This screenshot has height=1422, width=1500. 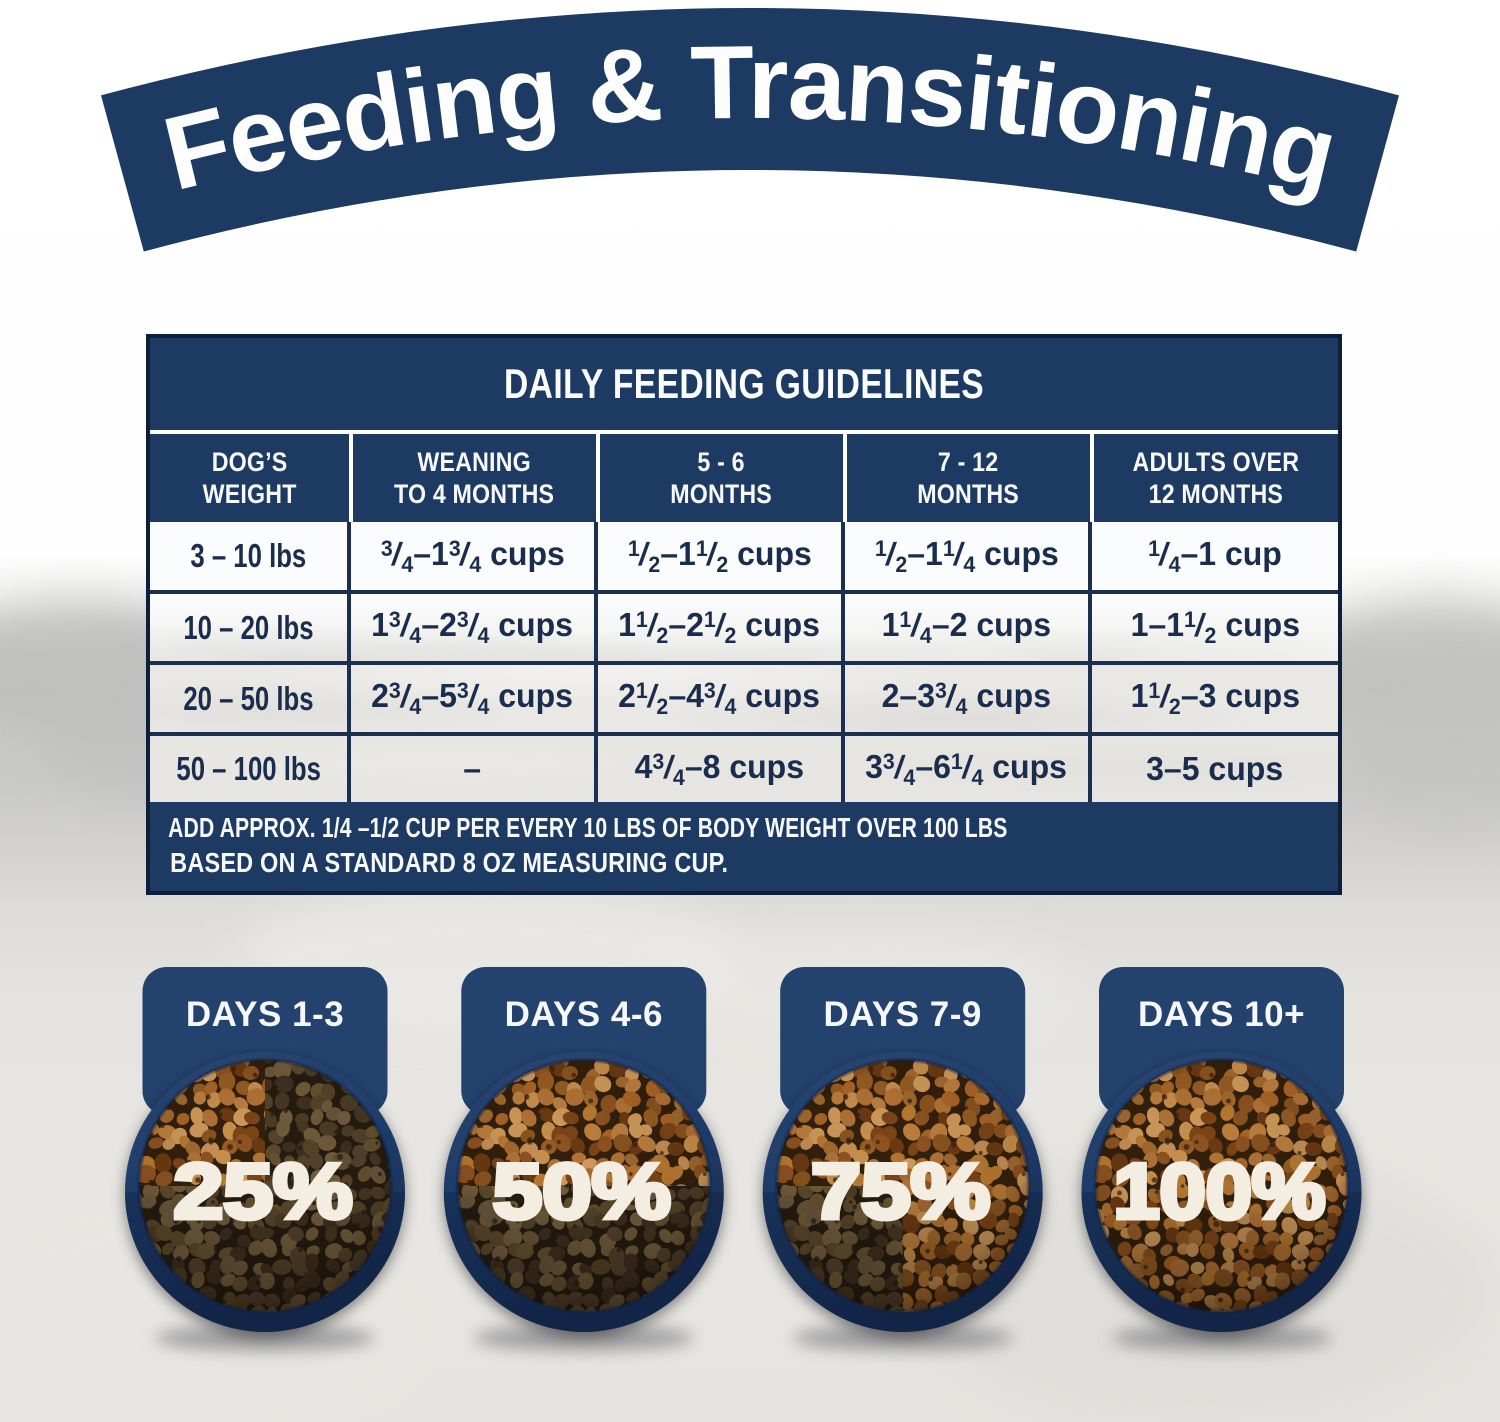 I want to click on svg-text: DAYS 1-3, so click(x=265, y=1014).